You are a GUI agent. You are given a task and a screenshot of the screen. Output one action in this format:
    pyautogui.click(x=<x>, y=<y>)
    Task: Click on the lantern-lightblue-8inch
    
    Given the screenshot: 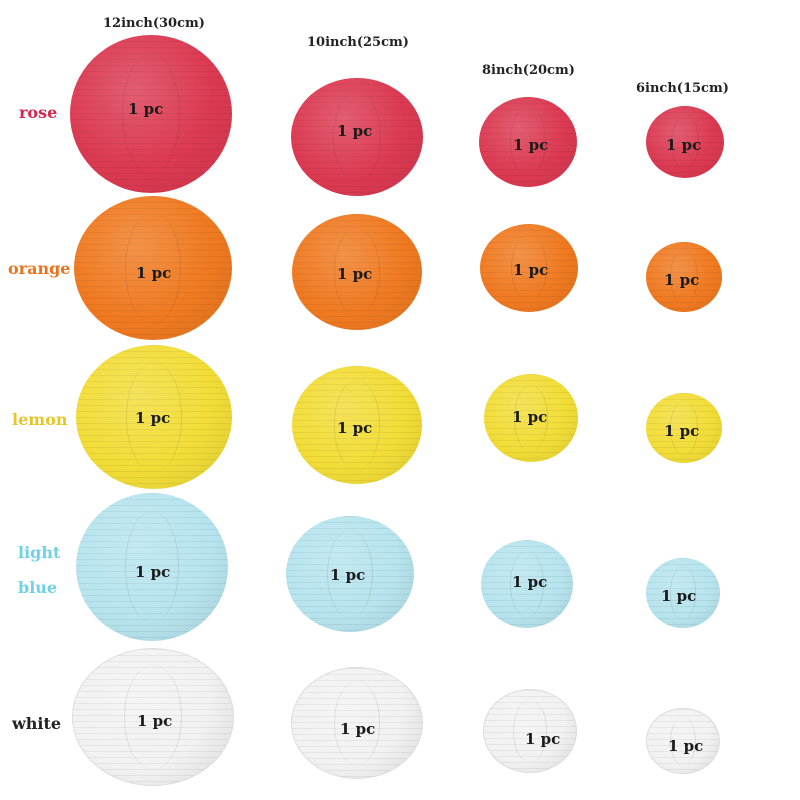 What is the action you would take?
    pyautogui.click(x=527, y=584)
    